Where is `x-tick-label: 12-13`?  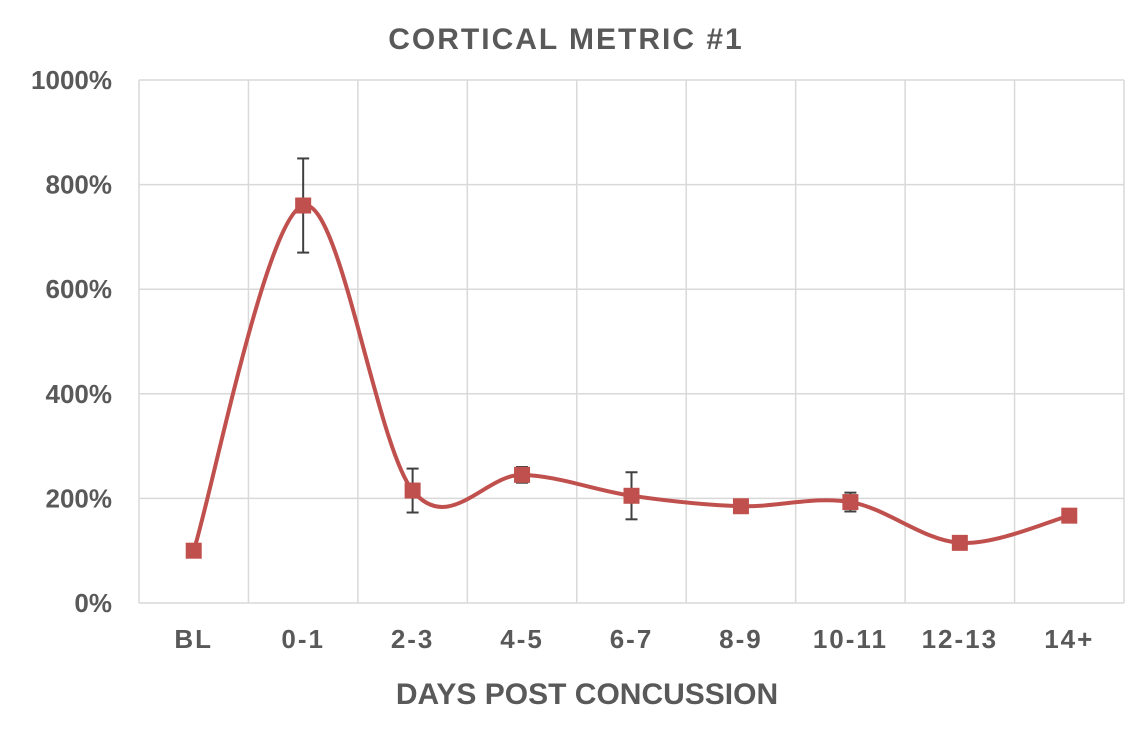 x-tick-label: 12-13 is located at coordinates (960, 639).